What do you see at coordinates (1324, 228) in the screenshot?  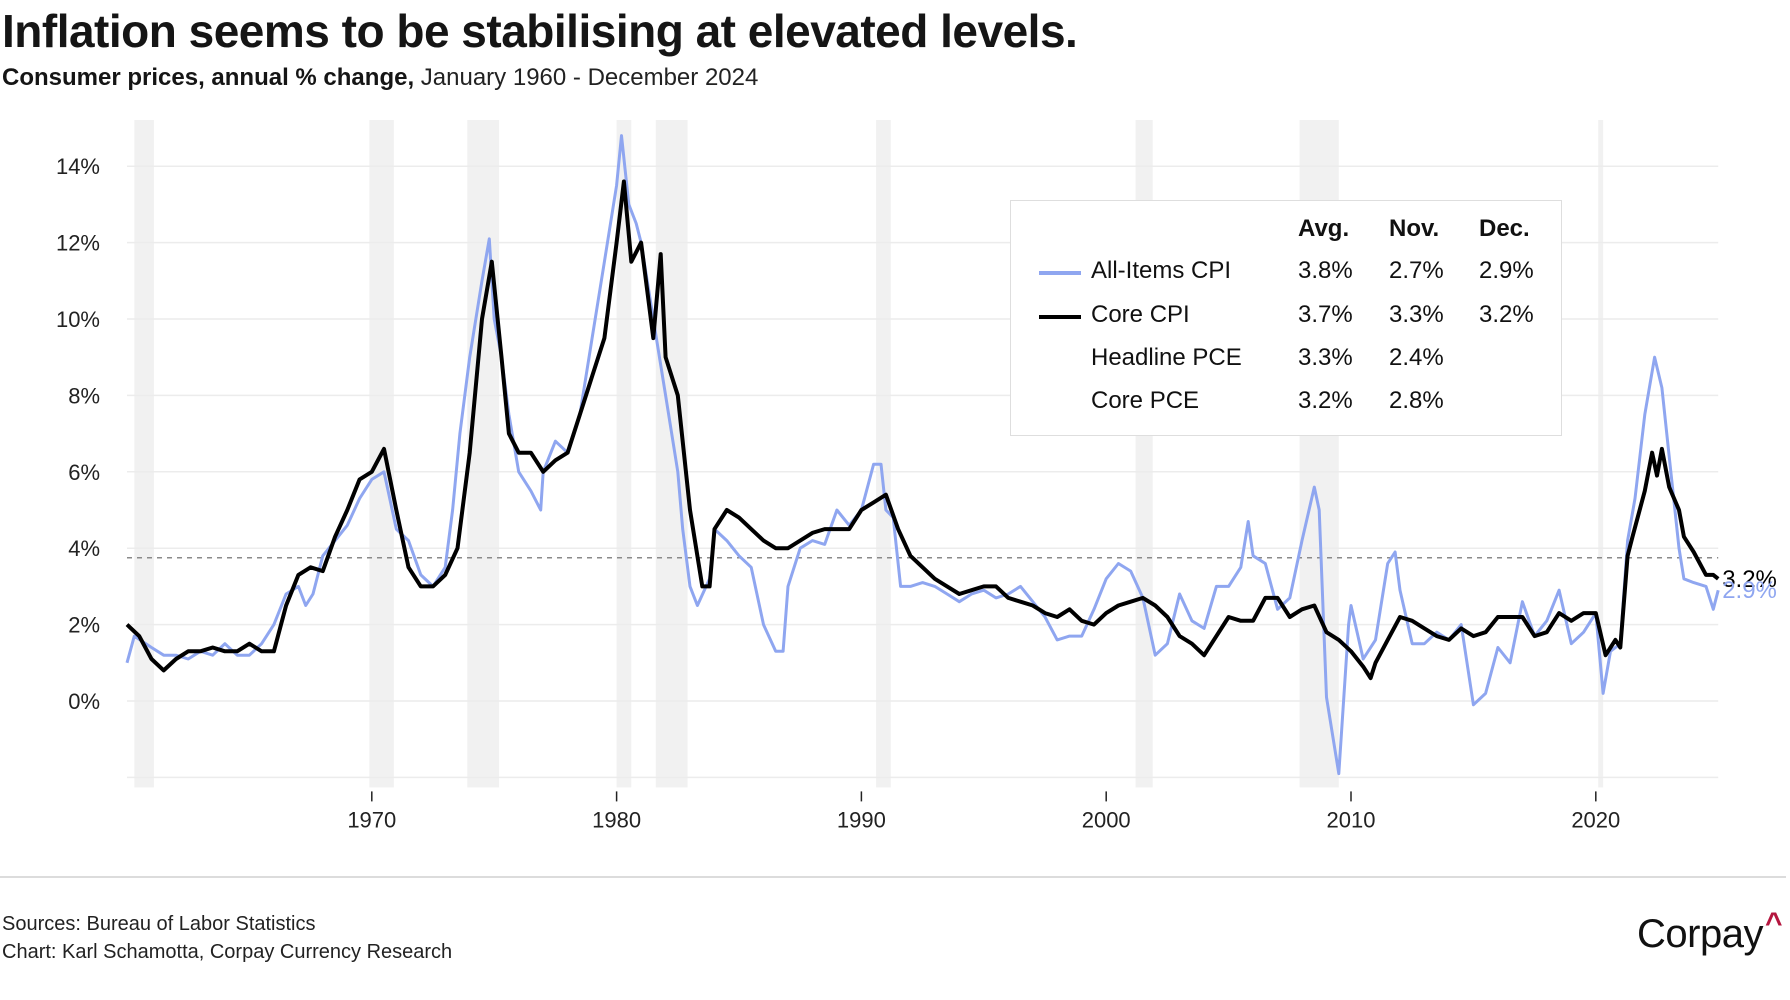 I see `legend-header-avg: Avg.` at bounding box center [1324, 228].